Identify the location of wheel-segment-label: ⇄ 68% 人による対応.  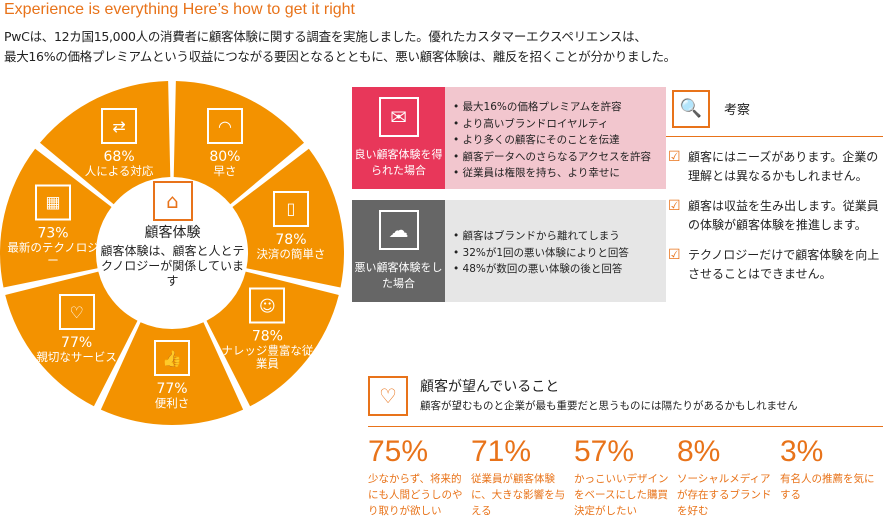
(119, 143).